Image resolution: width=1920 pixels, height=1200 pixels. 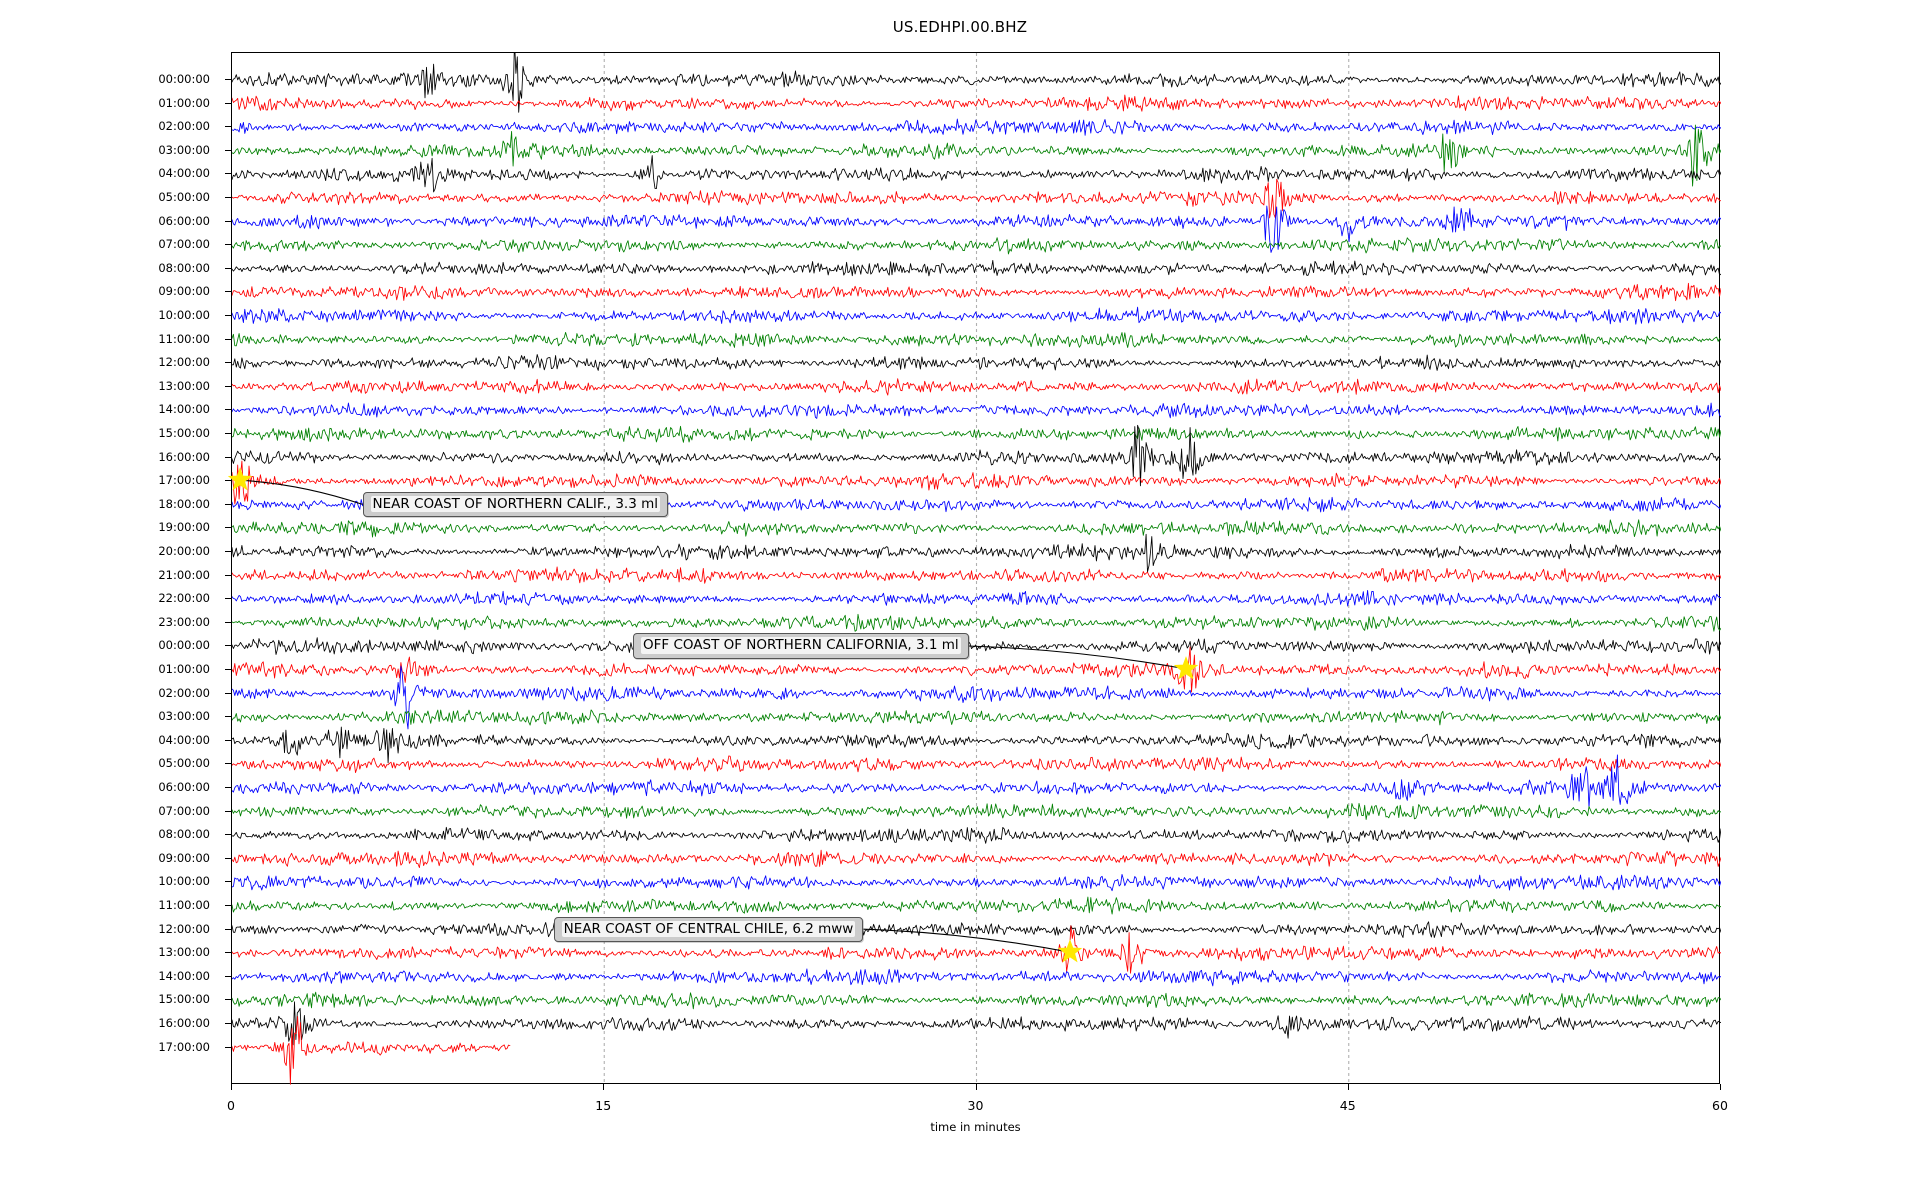 I want to click on event-annotation-text: OFF COAST OF NORTHERN CALIFORNIA, 3.1 ml, so click(x=801, y=645).